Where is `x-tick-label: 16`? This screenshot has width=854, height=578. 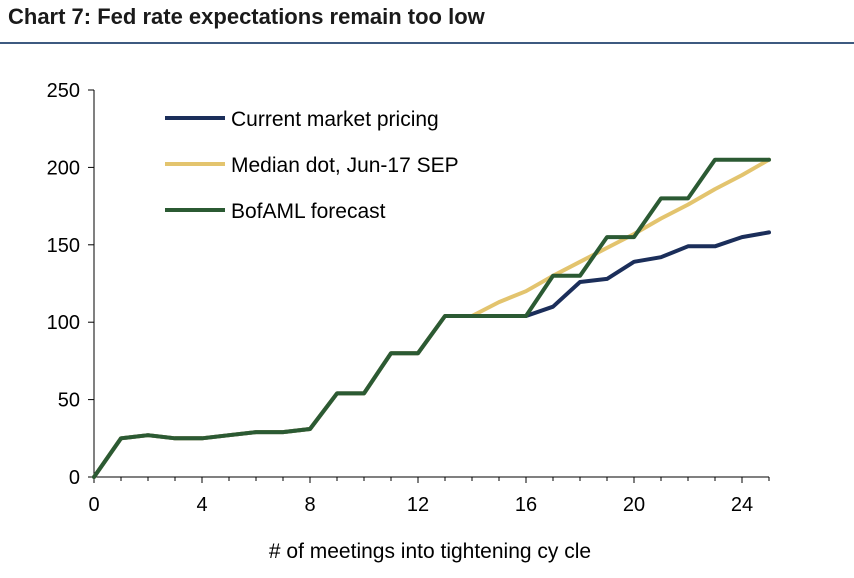 x-tick-label: 16 is located at coordinates (526, 505).